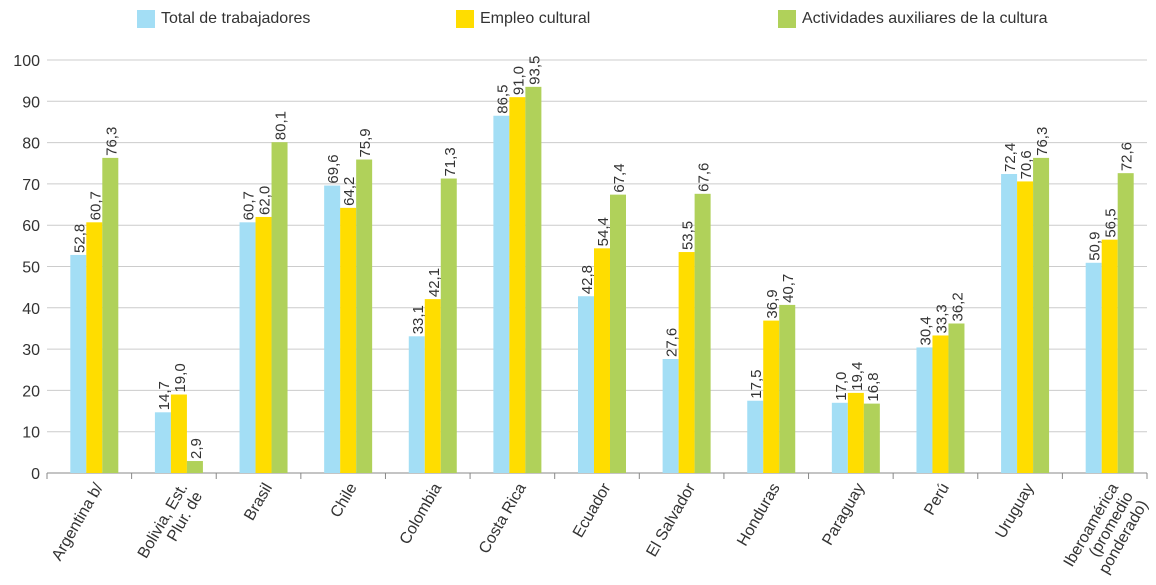 This screenshot has width=1156, height=585. Describe the element at coordinates (281, 125) in the screenshot. I see `data-label: 80,1` at that location.